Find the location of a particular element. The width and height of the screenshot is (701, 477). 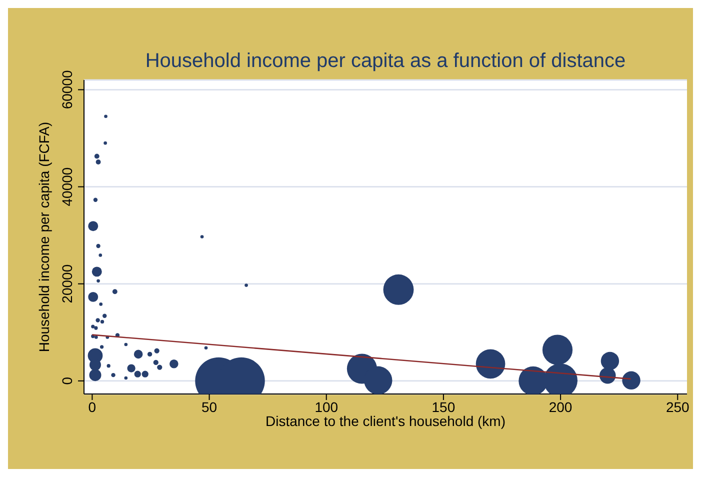

x-tick-label: 50 is located at coordinates (209, 406).